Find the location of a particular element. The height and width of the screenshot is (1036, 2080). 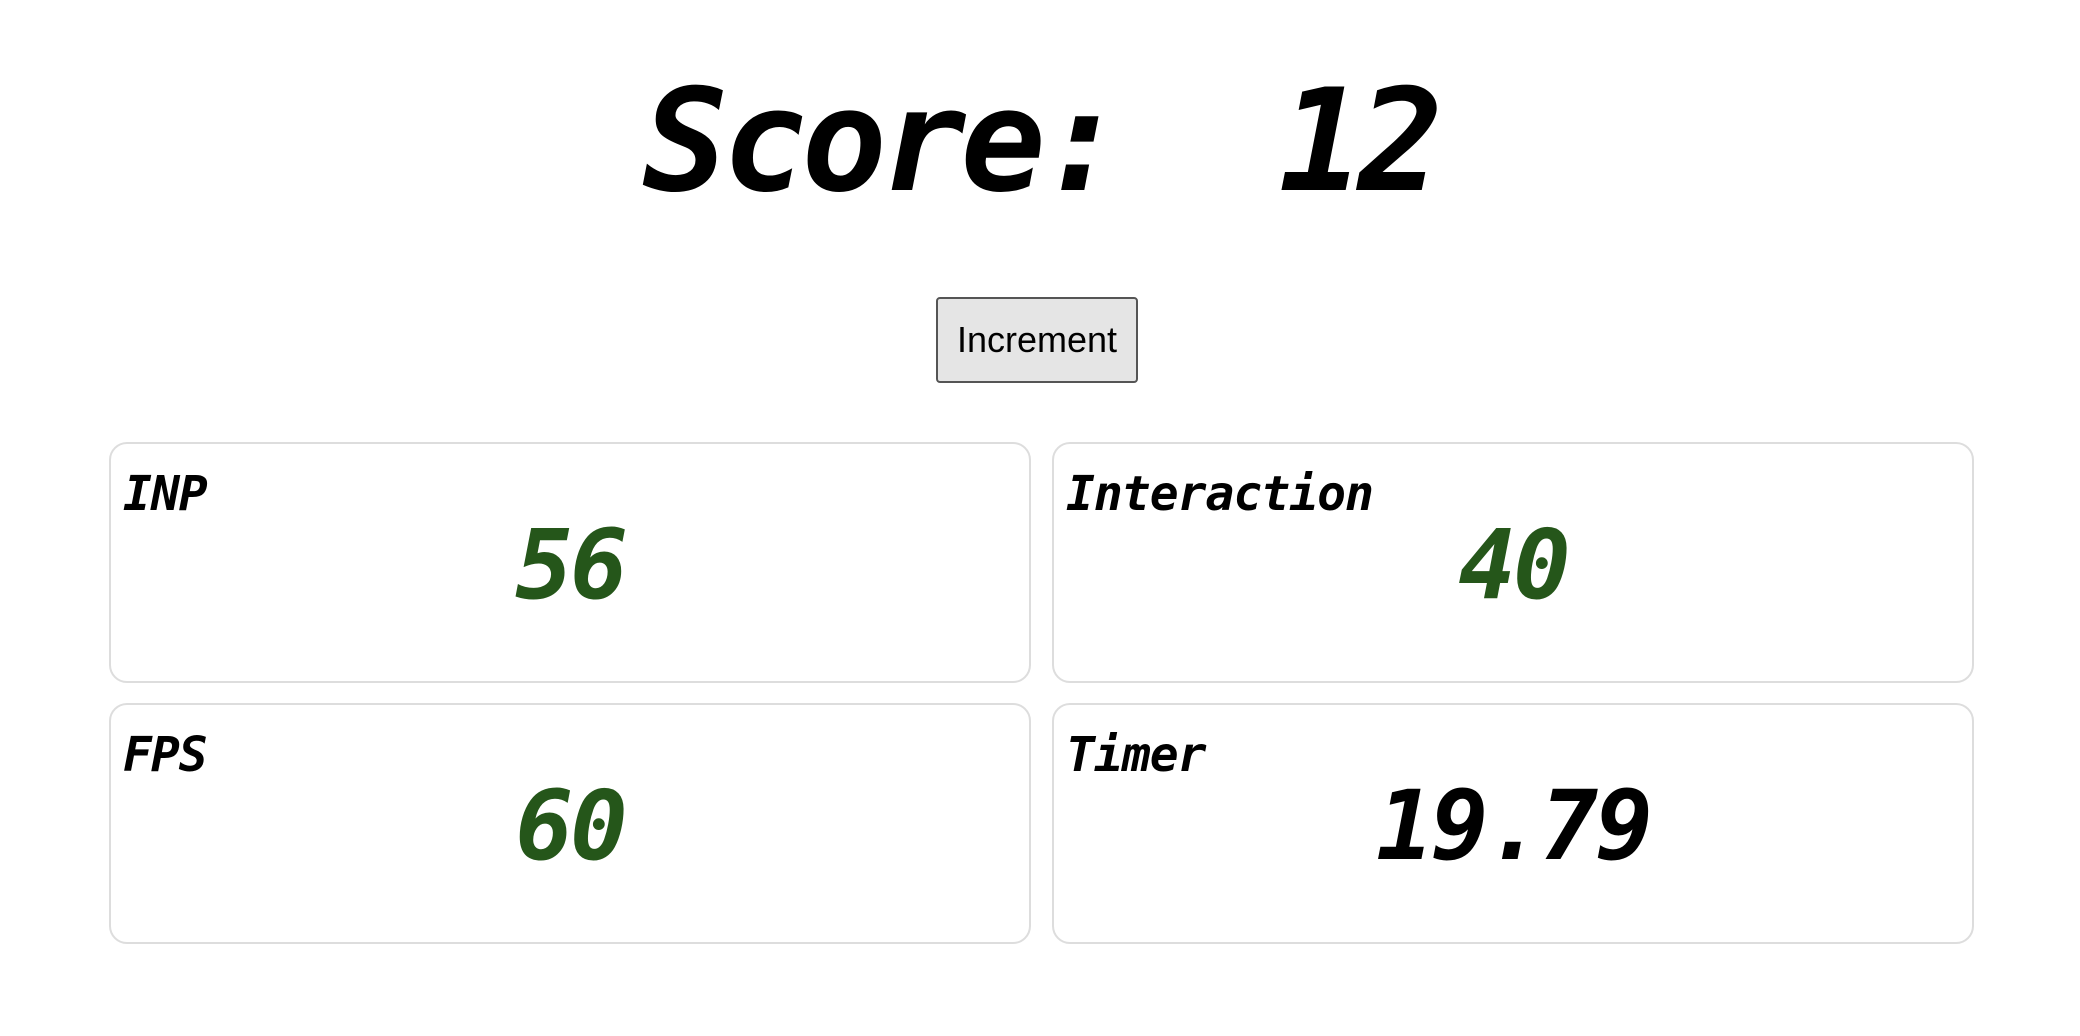

score-label: Score: is located at coordinates (884, 141).